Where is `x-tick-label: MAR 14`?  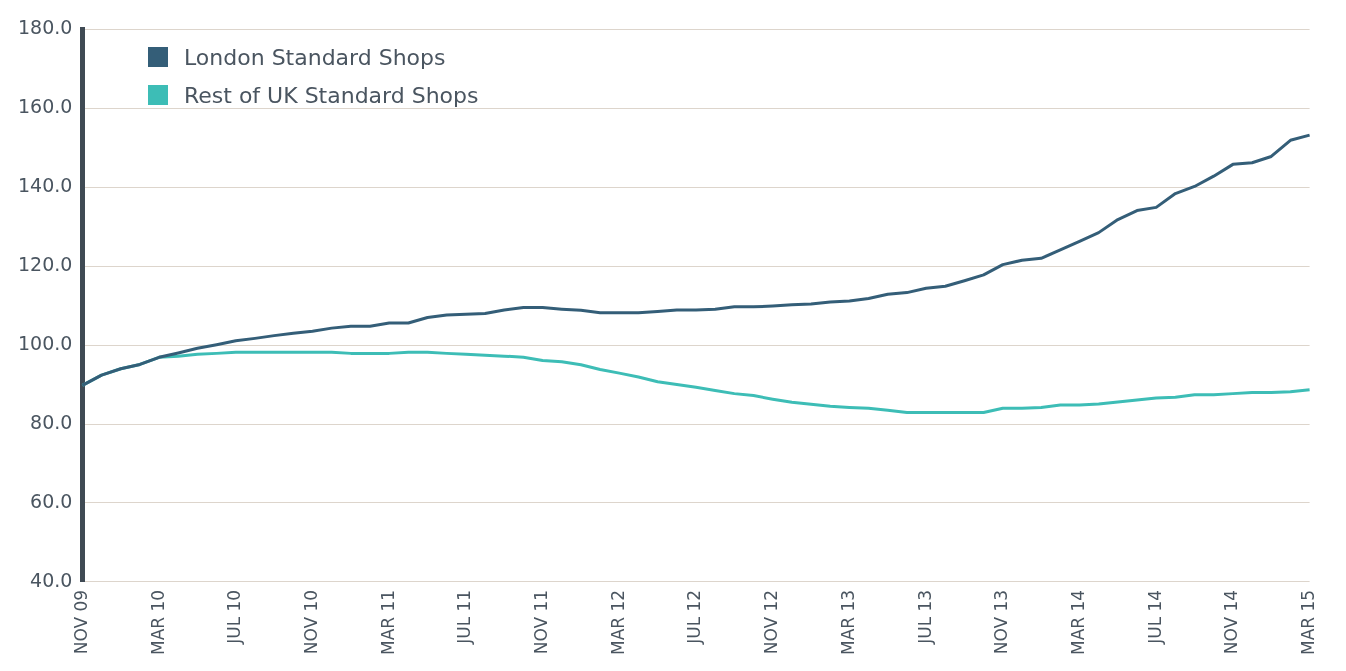 x-tick-label: MAR 14 is located at coordinates (1077, 622).